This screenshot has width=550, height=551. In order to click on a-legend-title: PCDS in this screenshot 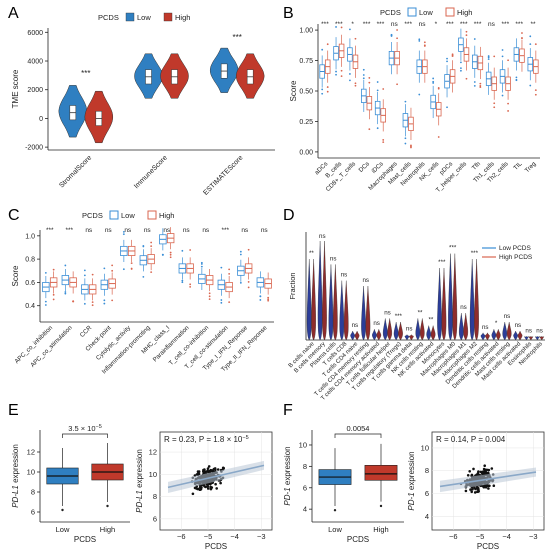, I will do `click(108, 17)`.